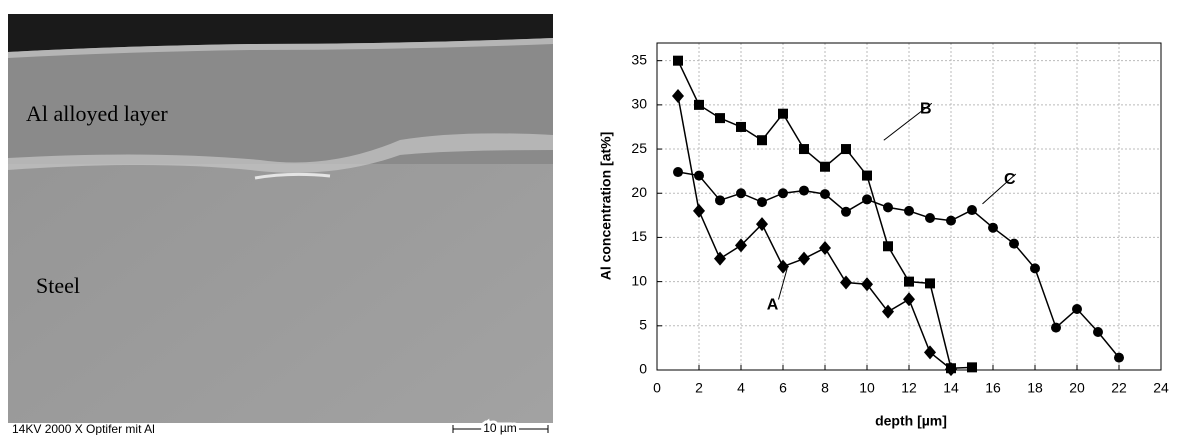  What do you see at coordinates (1010, 179) in the screenshot?
I see `series-label: C` at bounding box center [1010, 179].